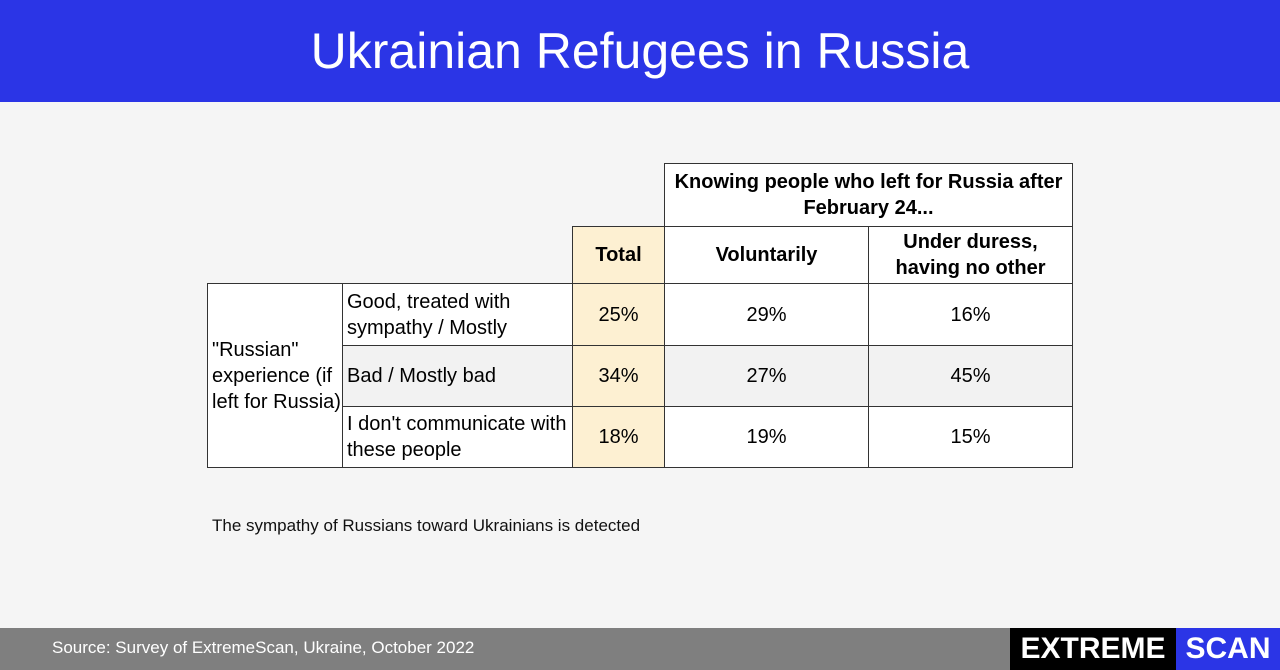 The width and height of the screenshot is (1280, 670). I want to click on cell-value: 27%, so click(766, 376).